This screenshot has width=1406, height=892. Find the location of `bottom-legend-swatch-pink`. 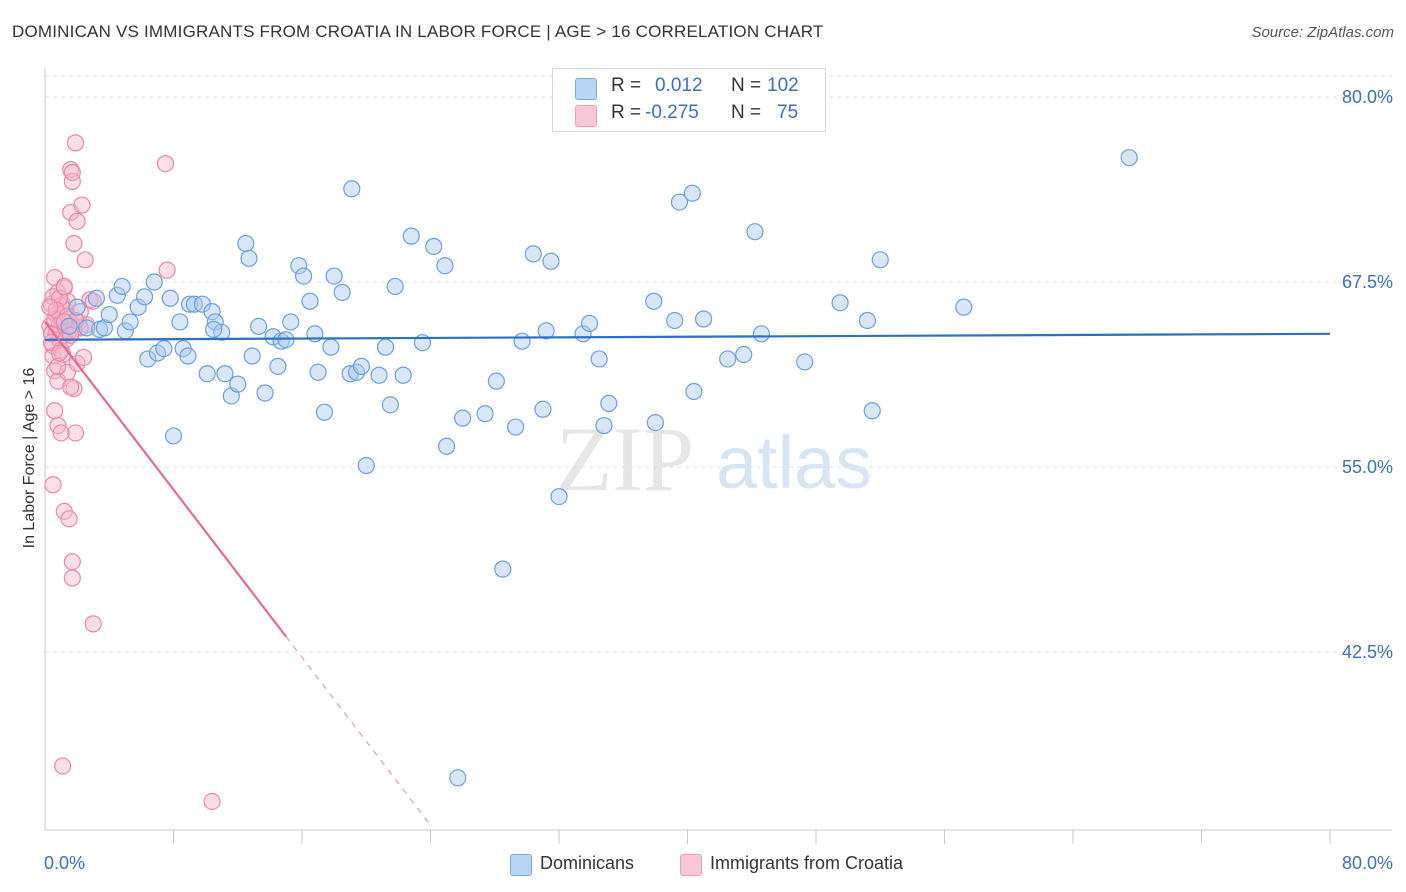

bottom-legend-swatch-pink is located at coordinates (691, 865).